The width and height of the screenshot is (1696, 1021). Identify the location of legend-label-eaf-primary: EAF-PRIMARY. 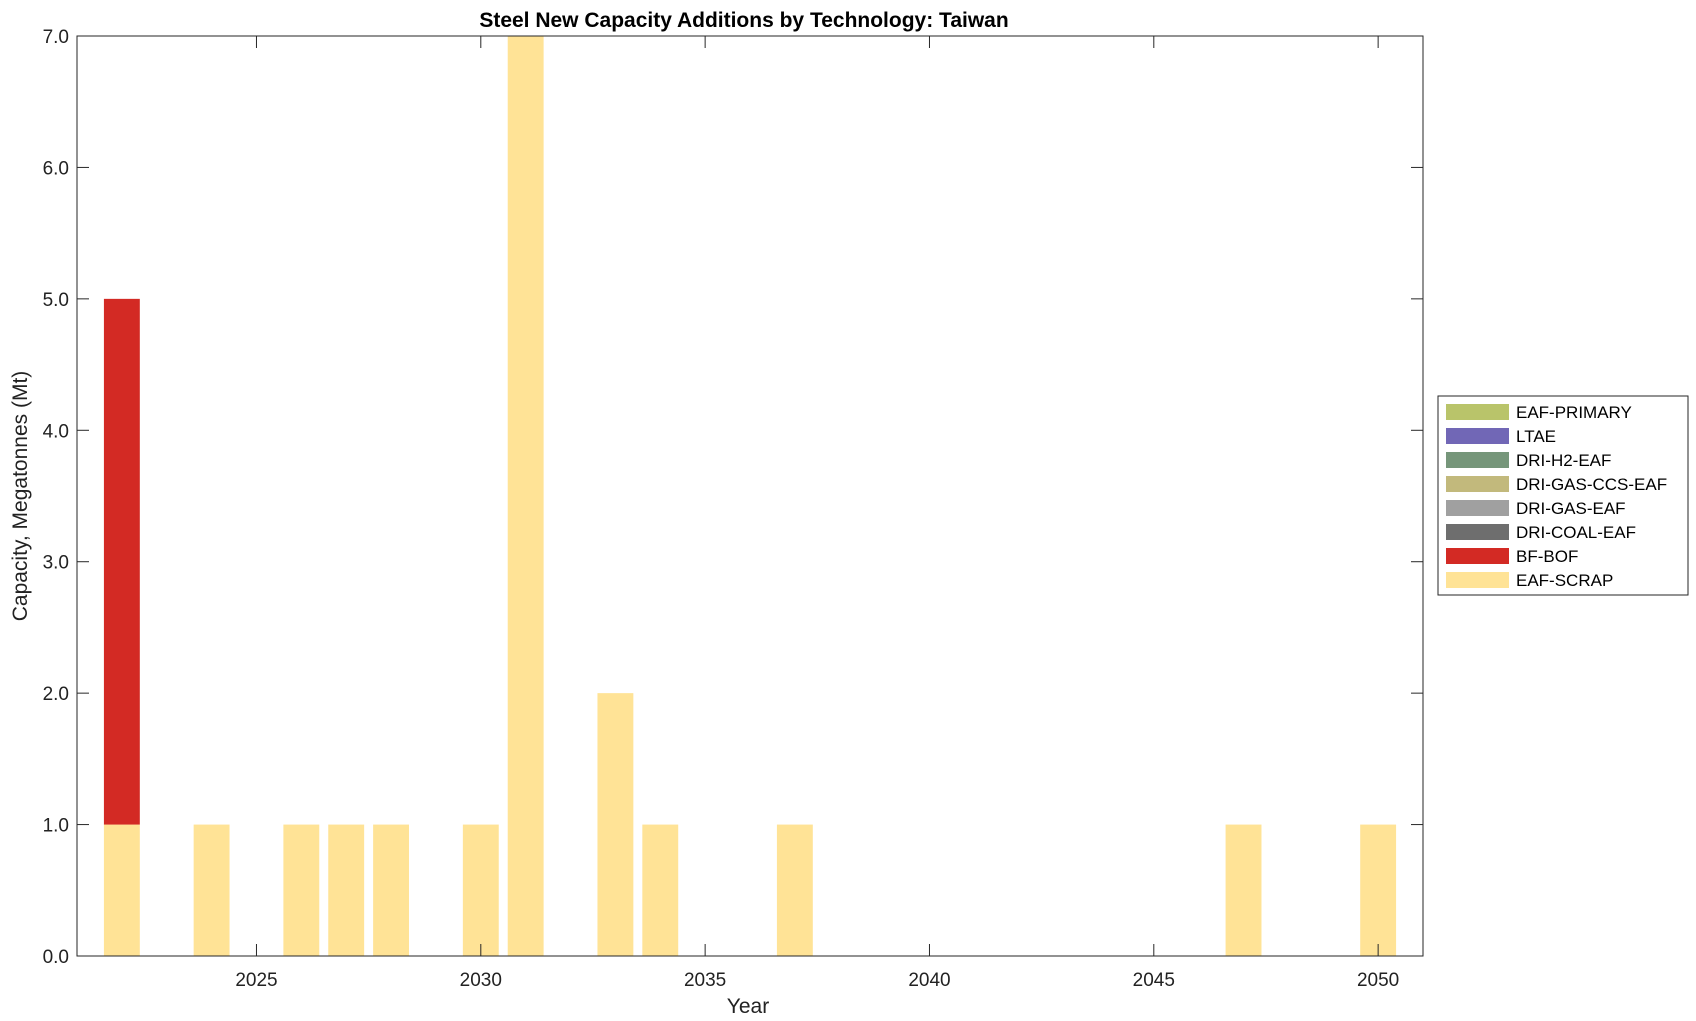
(1574, 412).